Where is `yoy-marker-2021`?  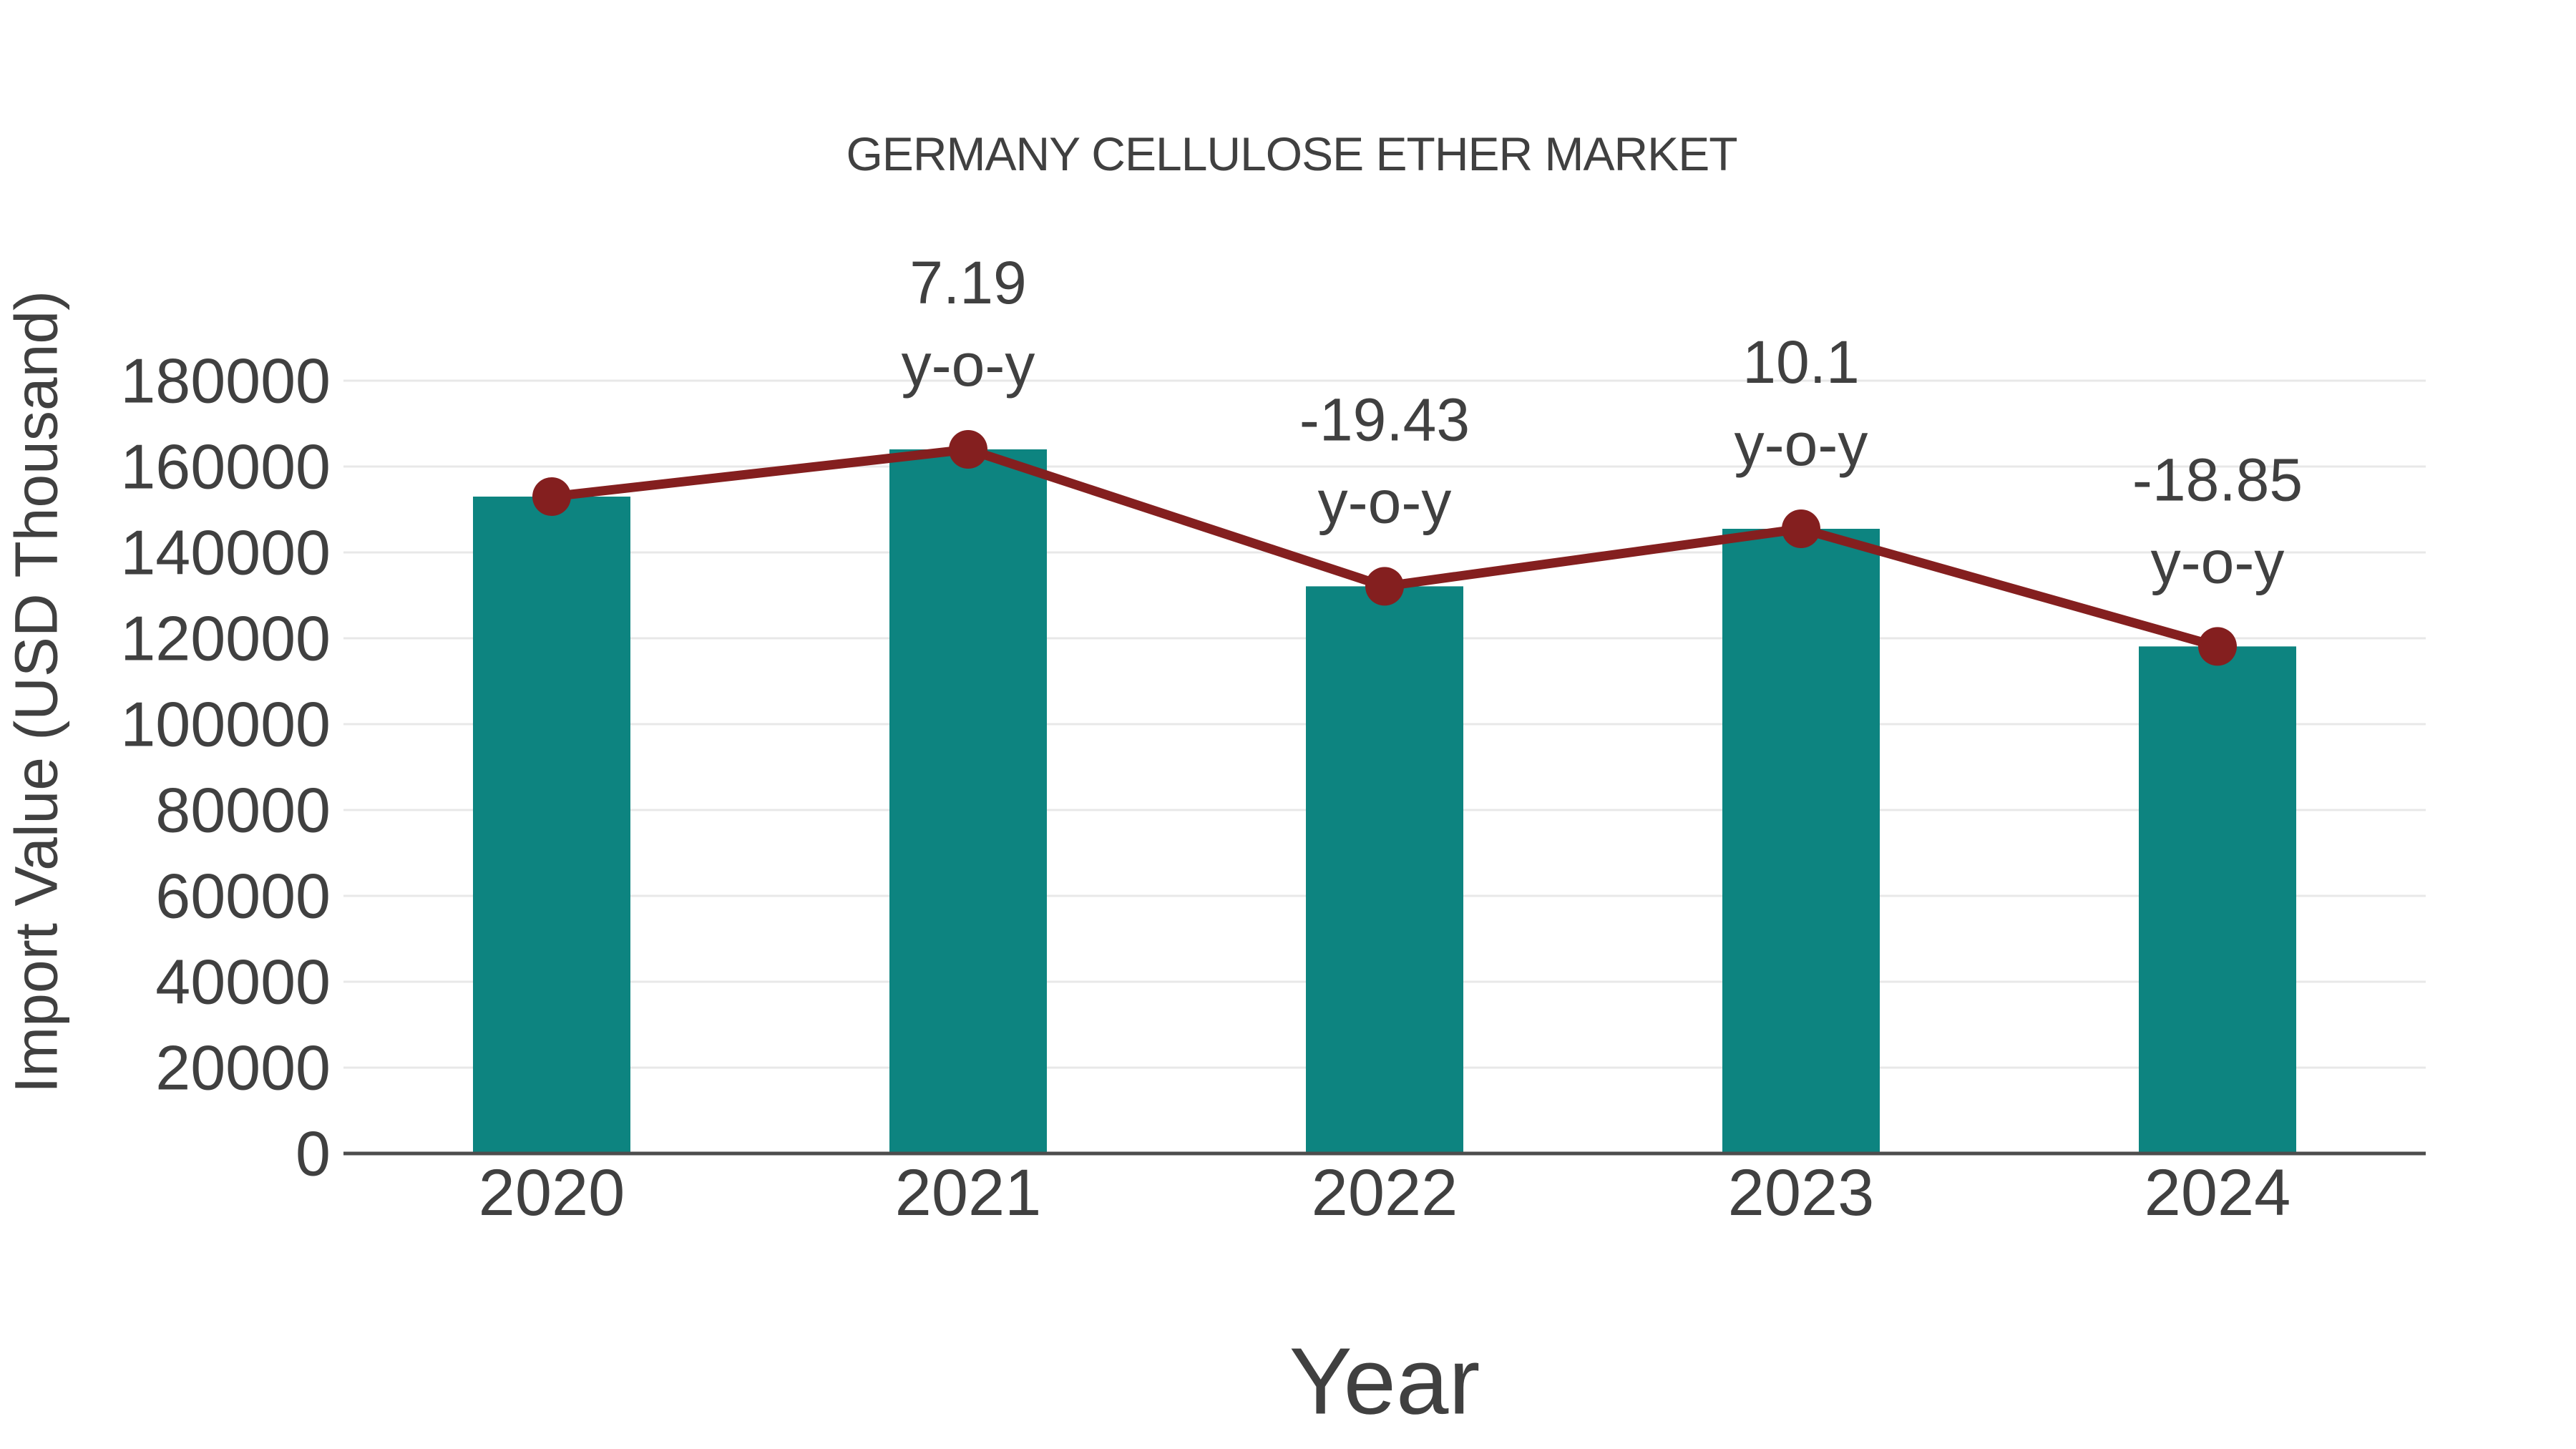 yoy-marker-2021 is located at coordinates (968, 449).